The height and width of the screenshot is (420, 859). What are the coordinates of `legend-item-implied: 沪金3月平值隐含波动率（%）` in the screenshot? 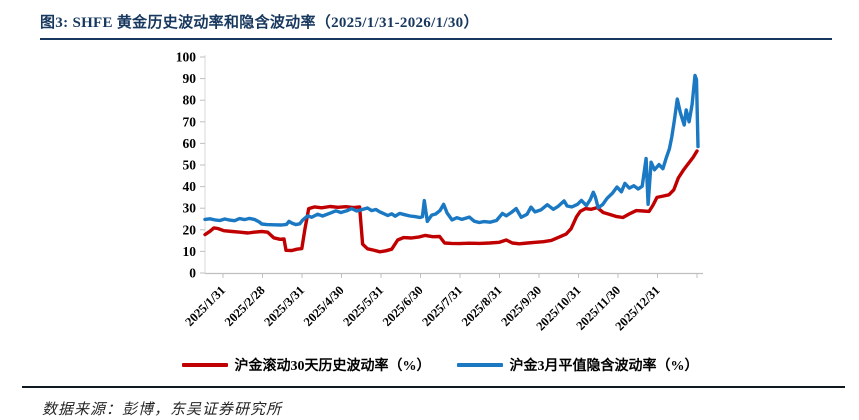 It's located at (577, 365).